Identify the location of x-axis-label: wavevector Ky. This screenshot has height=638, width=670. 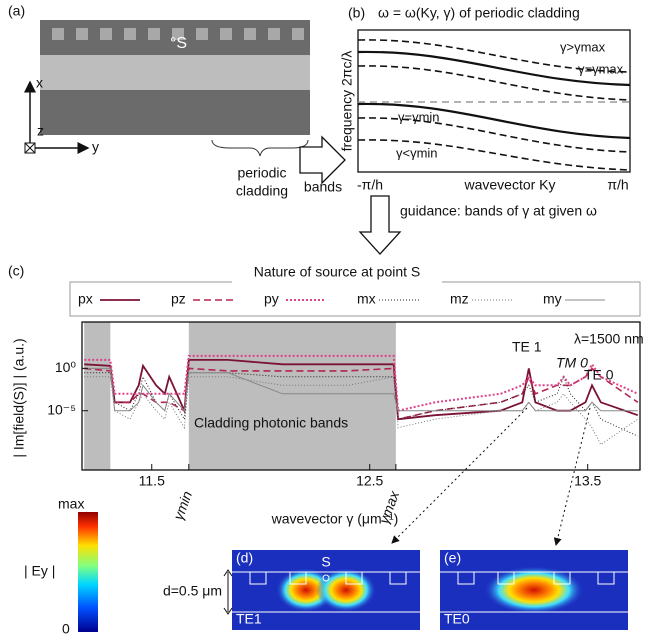
(509, 185).